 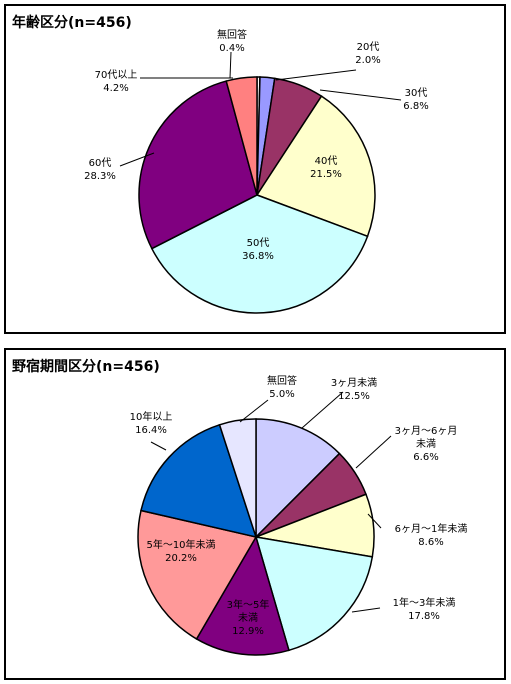 I want to click on slice-label: 1年～3年未満 17.8%, so click(x=424, y=609).